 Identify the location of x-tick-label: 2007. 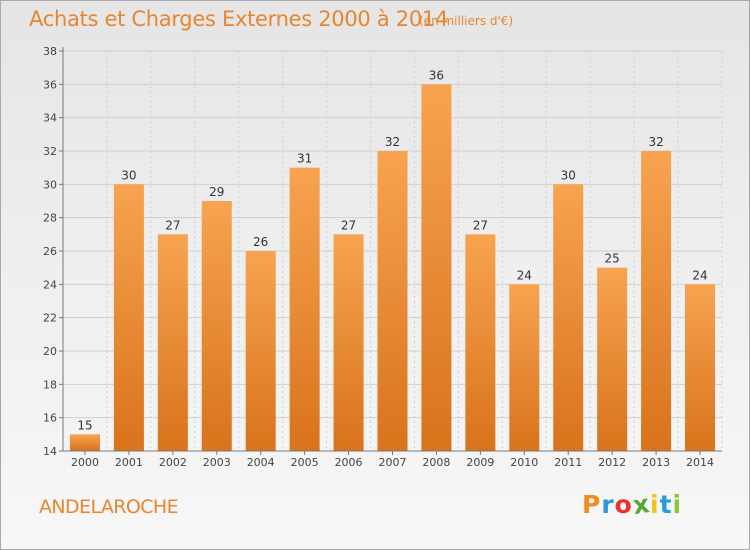
(393, 462).